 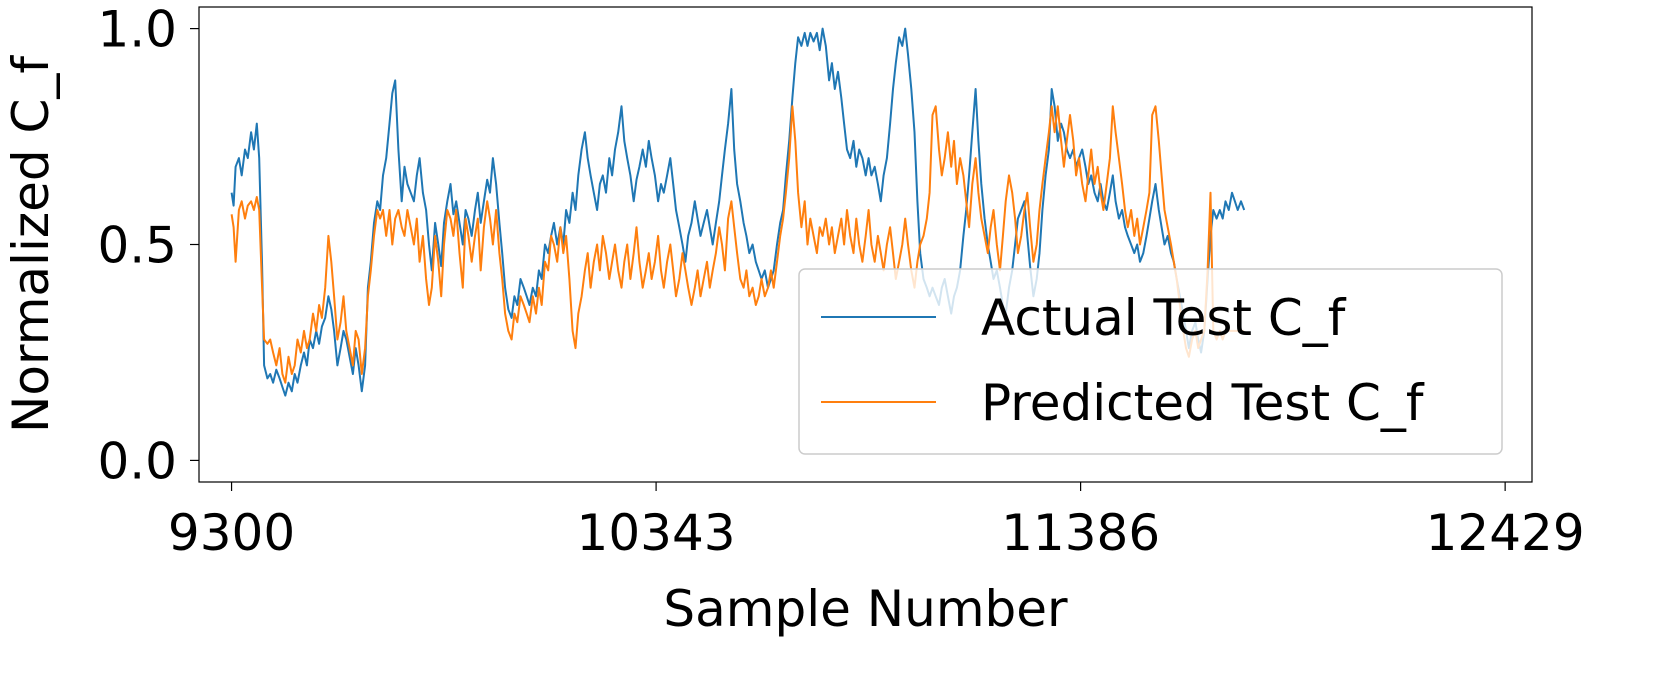 I want to click on legend-label-predicted: Predicted Test C_f, so click(x=1203, y=403).